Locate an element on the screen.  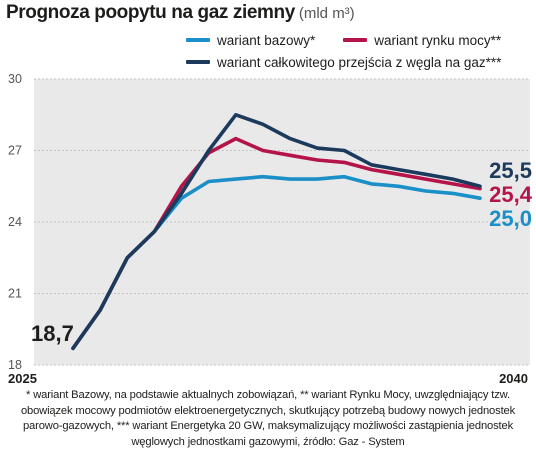
chart-title: Prognoza poopytu na gaz ziemny is located at coordinates (150, 12).